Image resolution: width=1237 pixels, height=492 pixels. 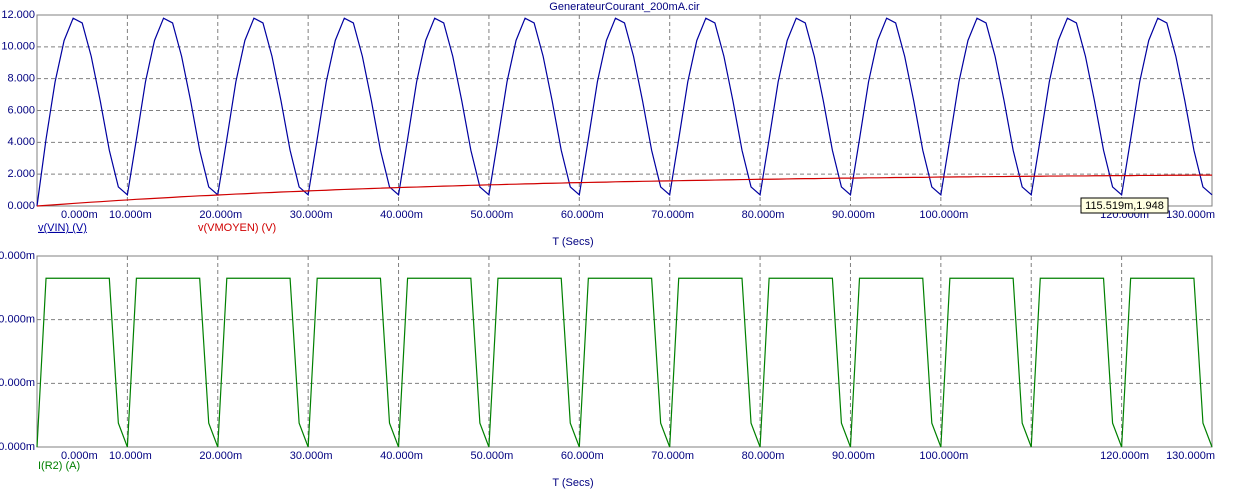 What do you see at coordinates (18, 47) in the screenshot?
I see `y-tick-label: 10.000` at bounding box center [18, 47].